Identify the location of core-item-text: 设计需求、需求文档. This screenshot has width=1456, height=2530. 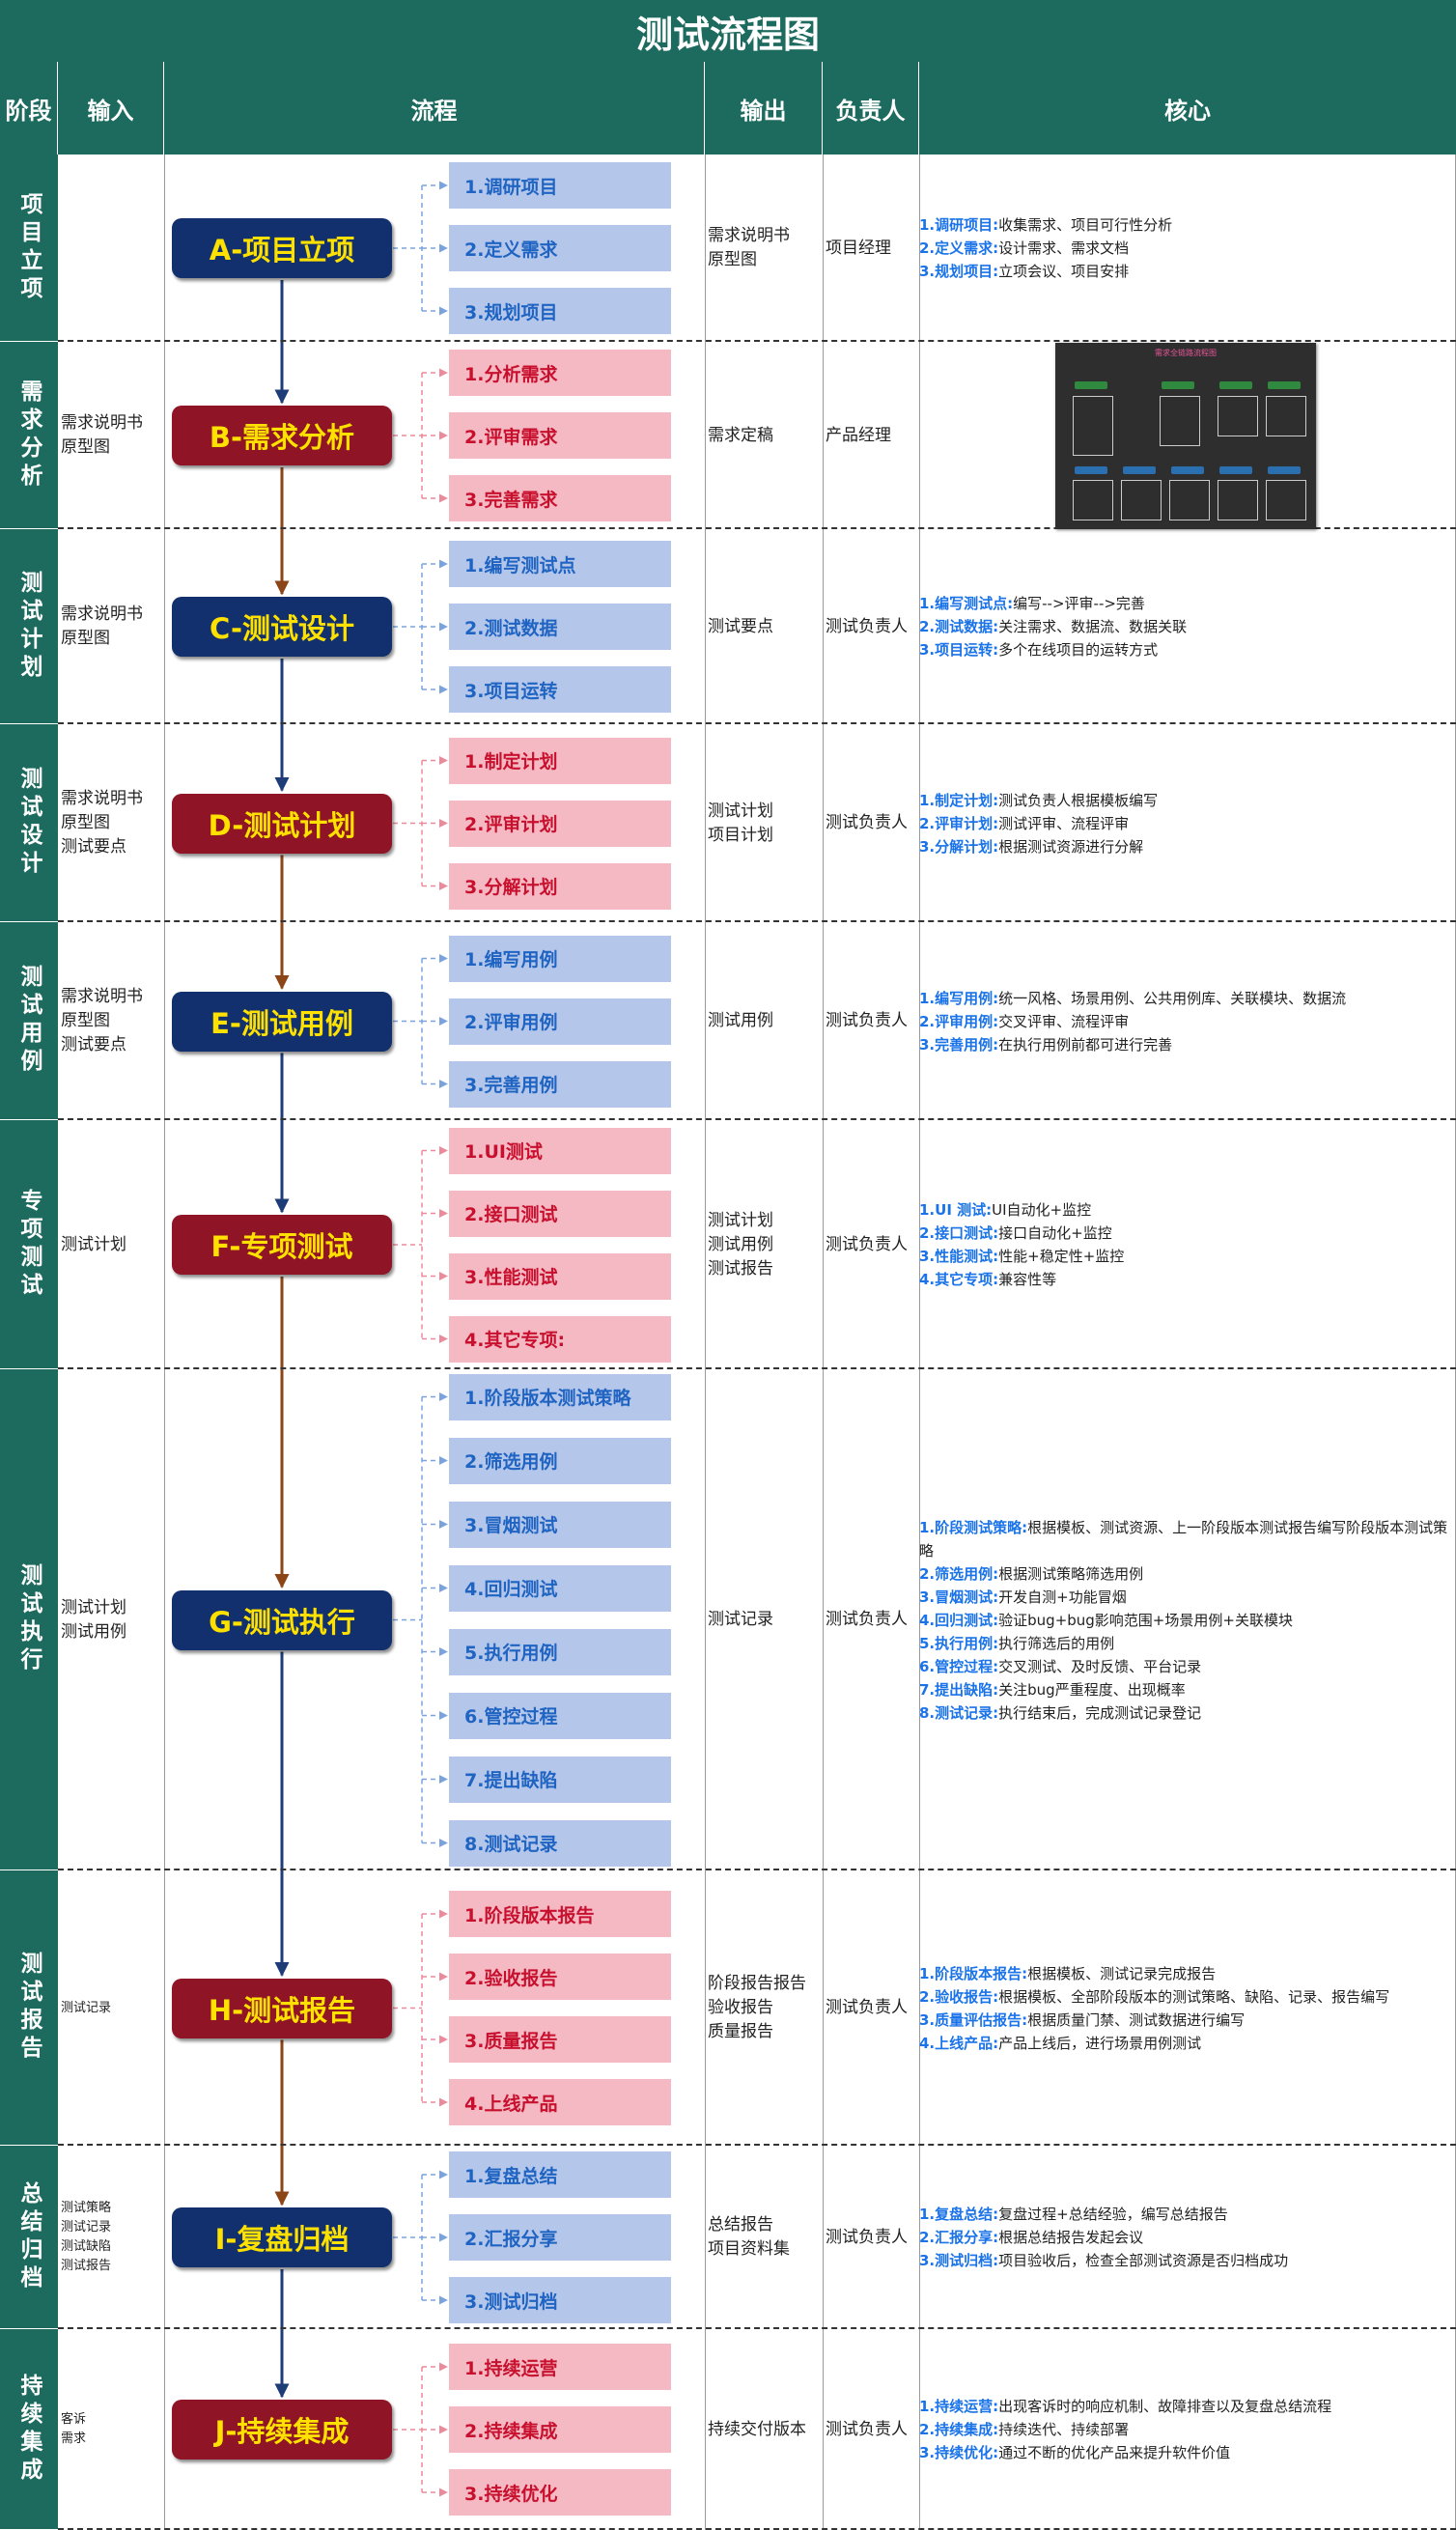
(1064, 248).